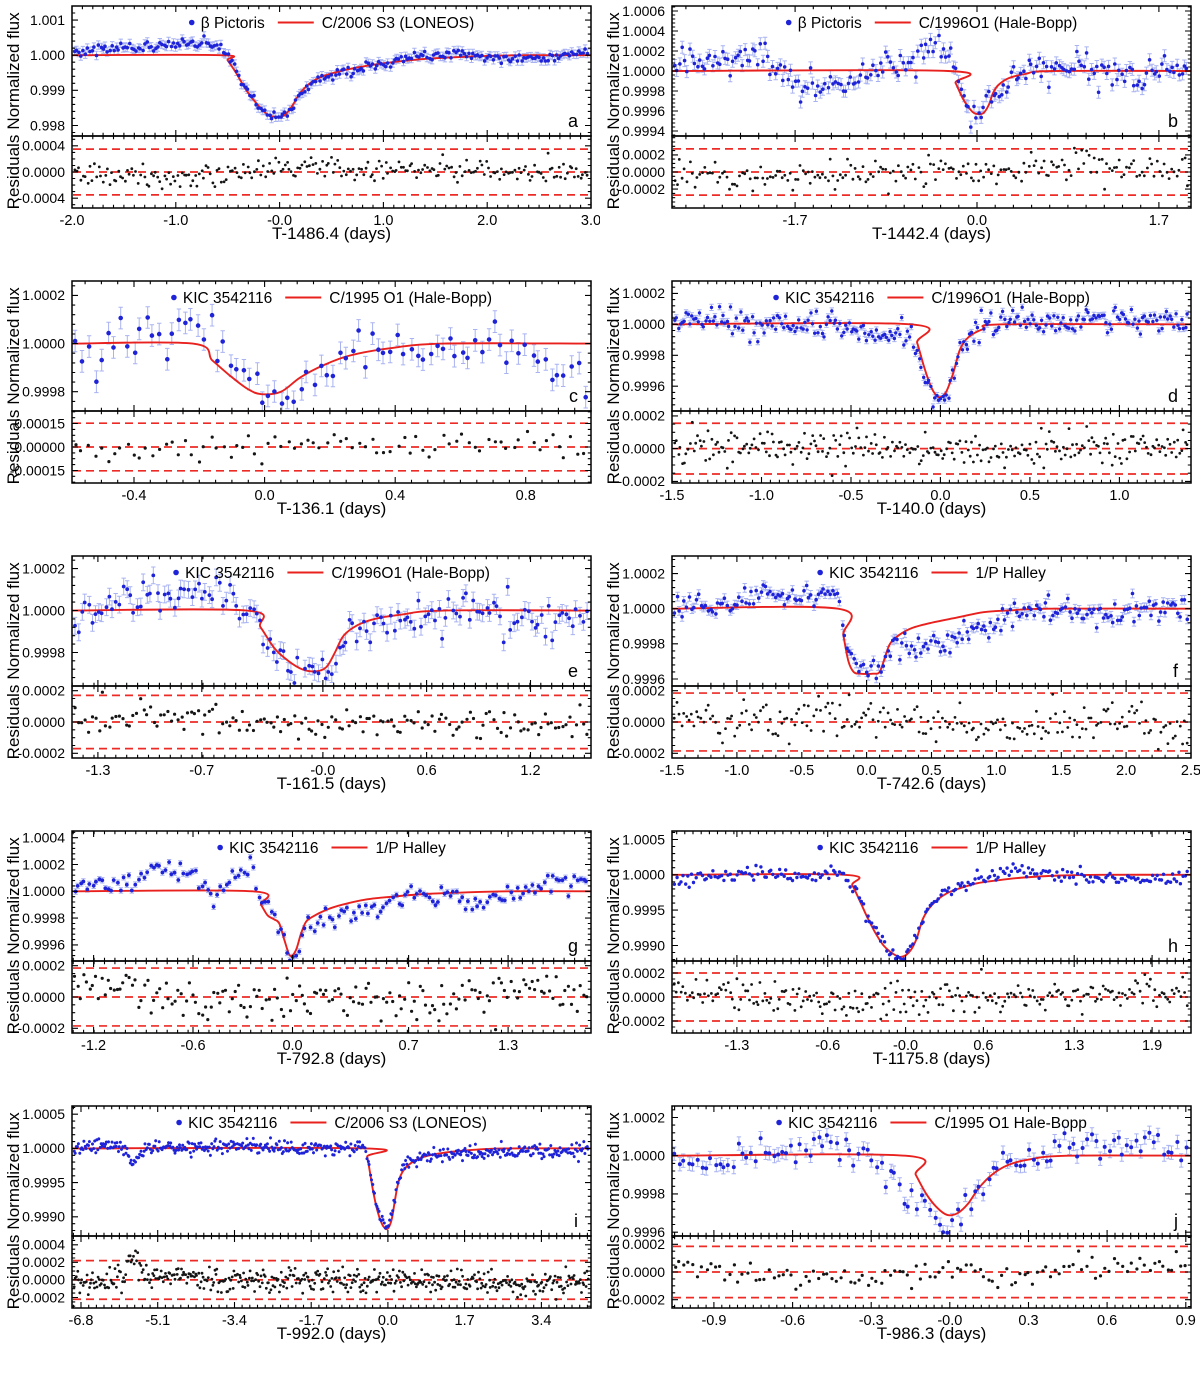 The width and height of the screenshot is (1200, 1377). I want to click on svg-text: -0.6, so click(193, 1046).